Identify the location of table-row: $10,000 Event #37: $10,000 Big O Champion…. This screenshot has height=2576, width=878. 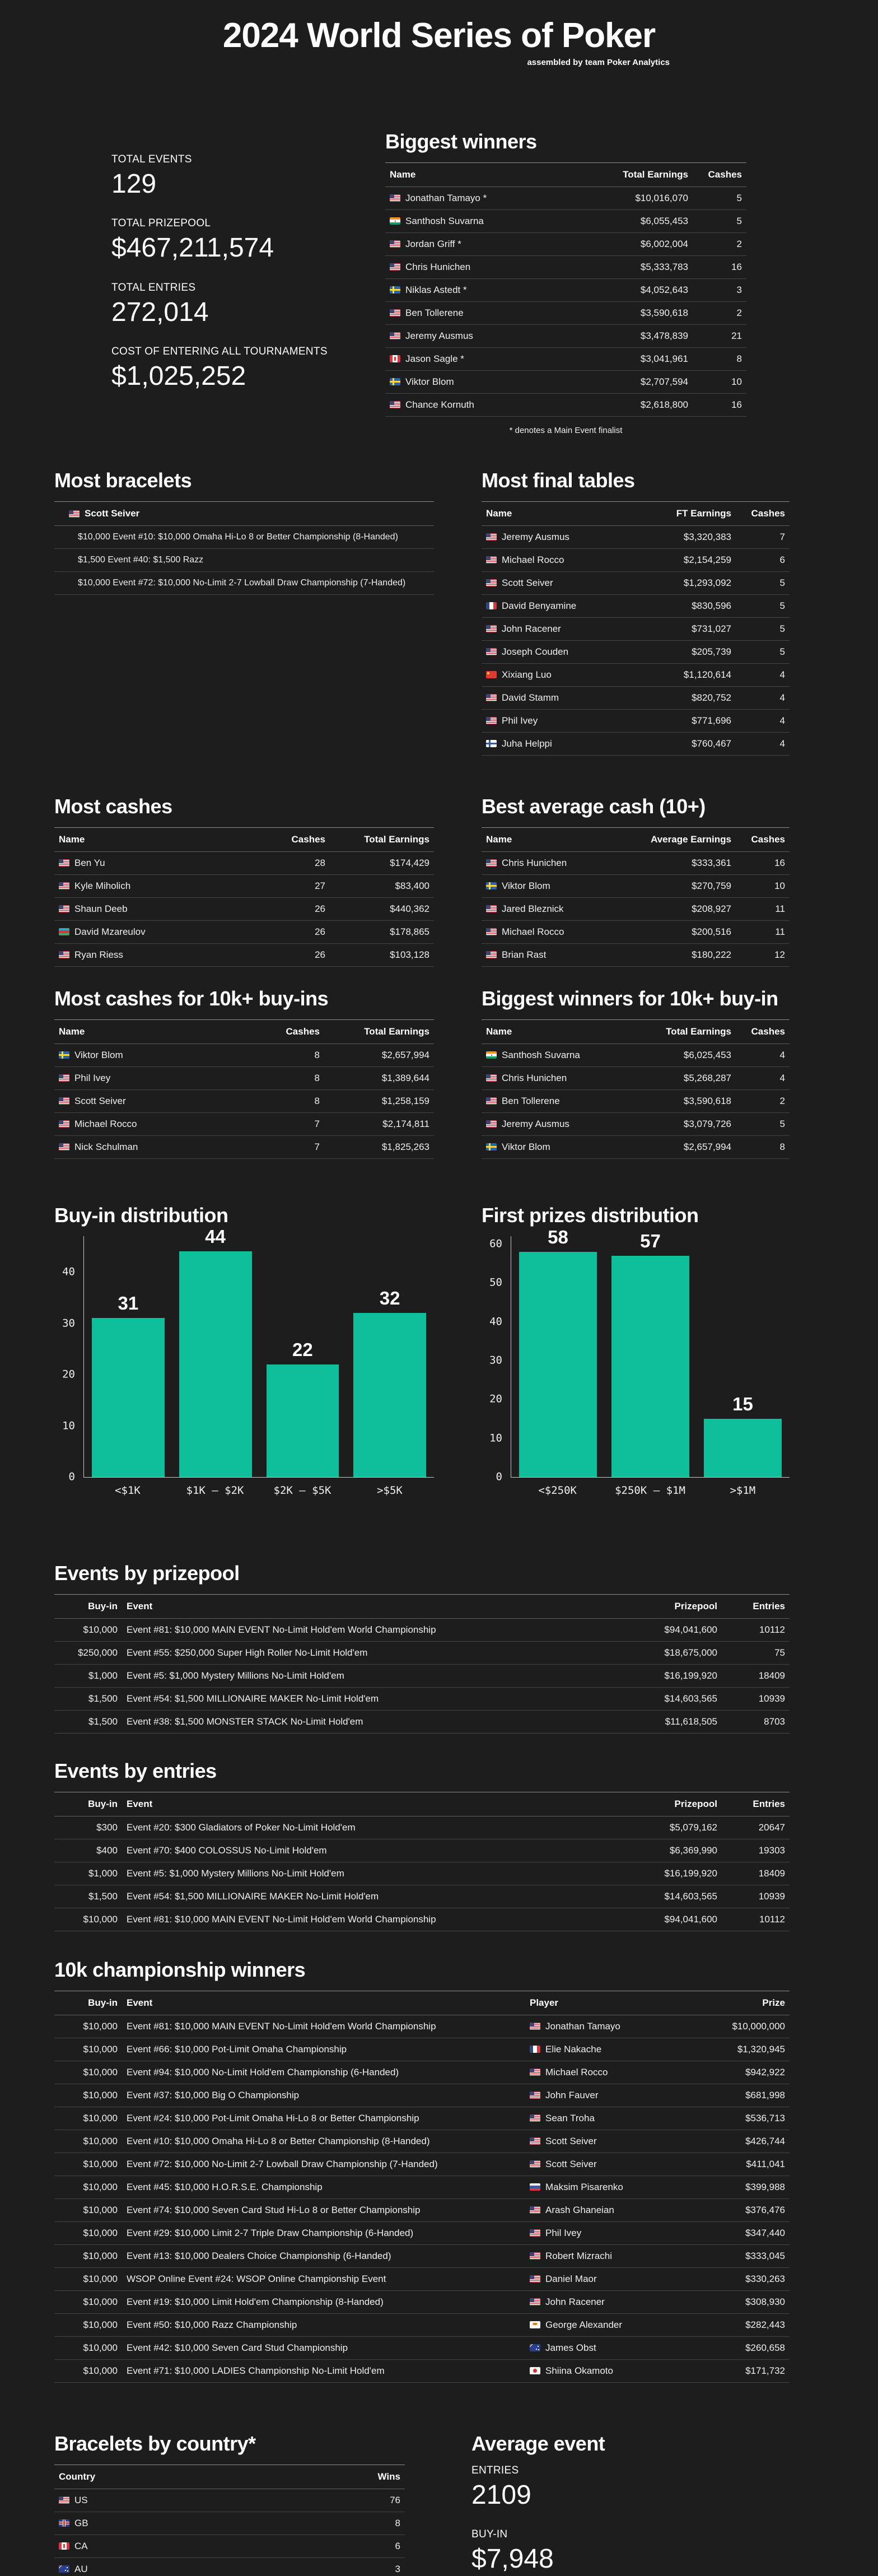
(422, 2095).